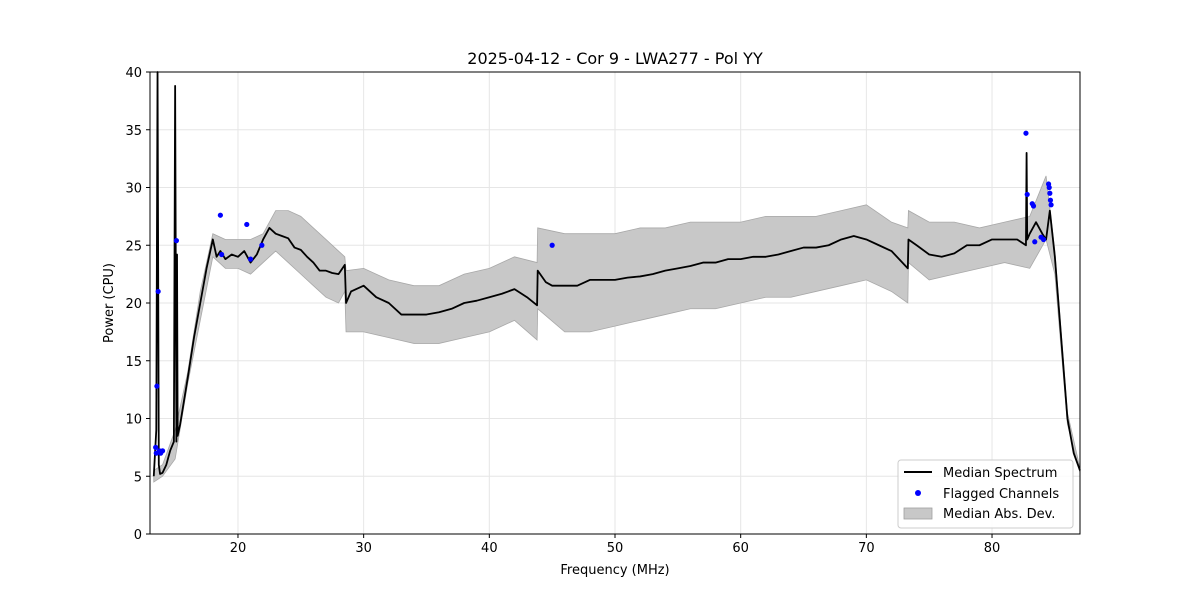 The width and height of the screenshot is (1200, 600). I want to click on y-axis-ticks: 0 5 10 15 20 25 30 35 40, so click(137, 304).